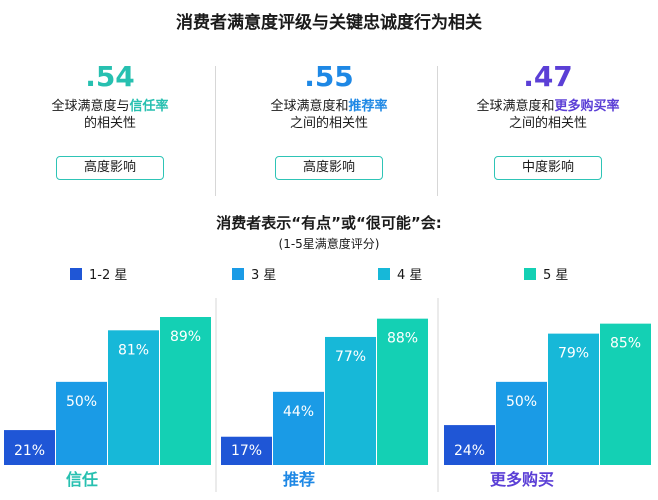 The height and width of the screenshot is (500, 658). What do you see at coordinates (625, 344) in the screenshot?
I see `bar-value-label: 85%` at bounding box center [625, 344].